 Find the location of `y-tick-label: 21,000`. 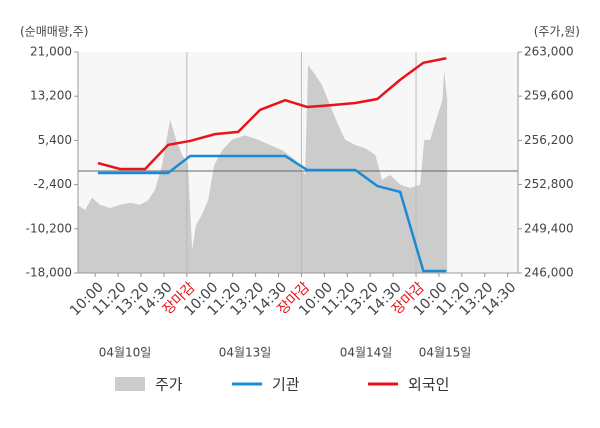

y-tick-label: 21,000 is located at coordinates (51, 52).